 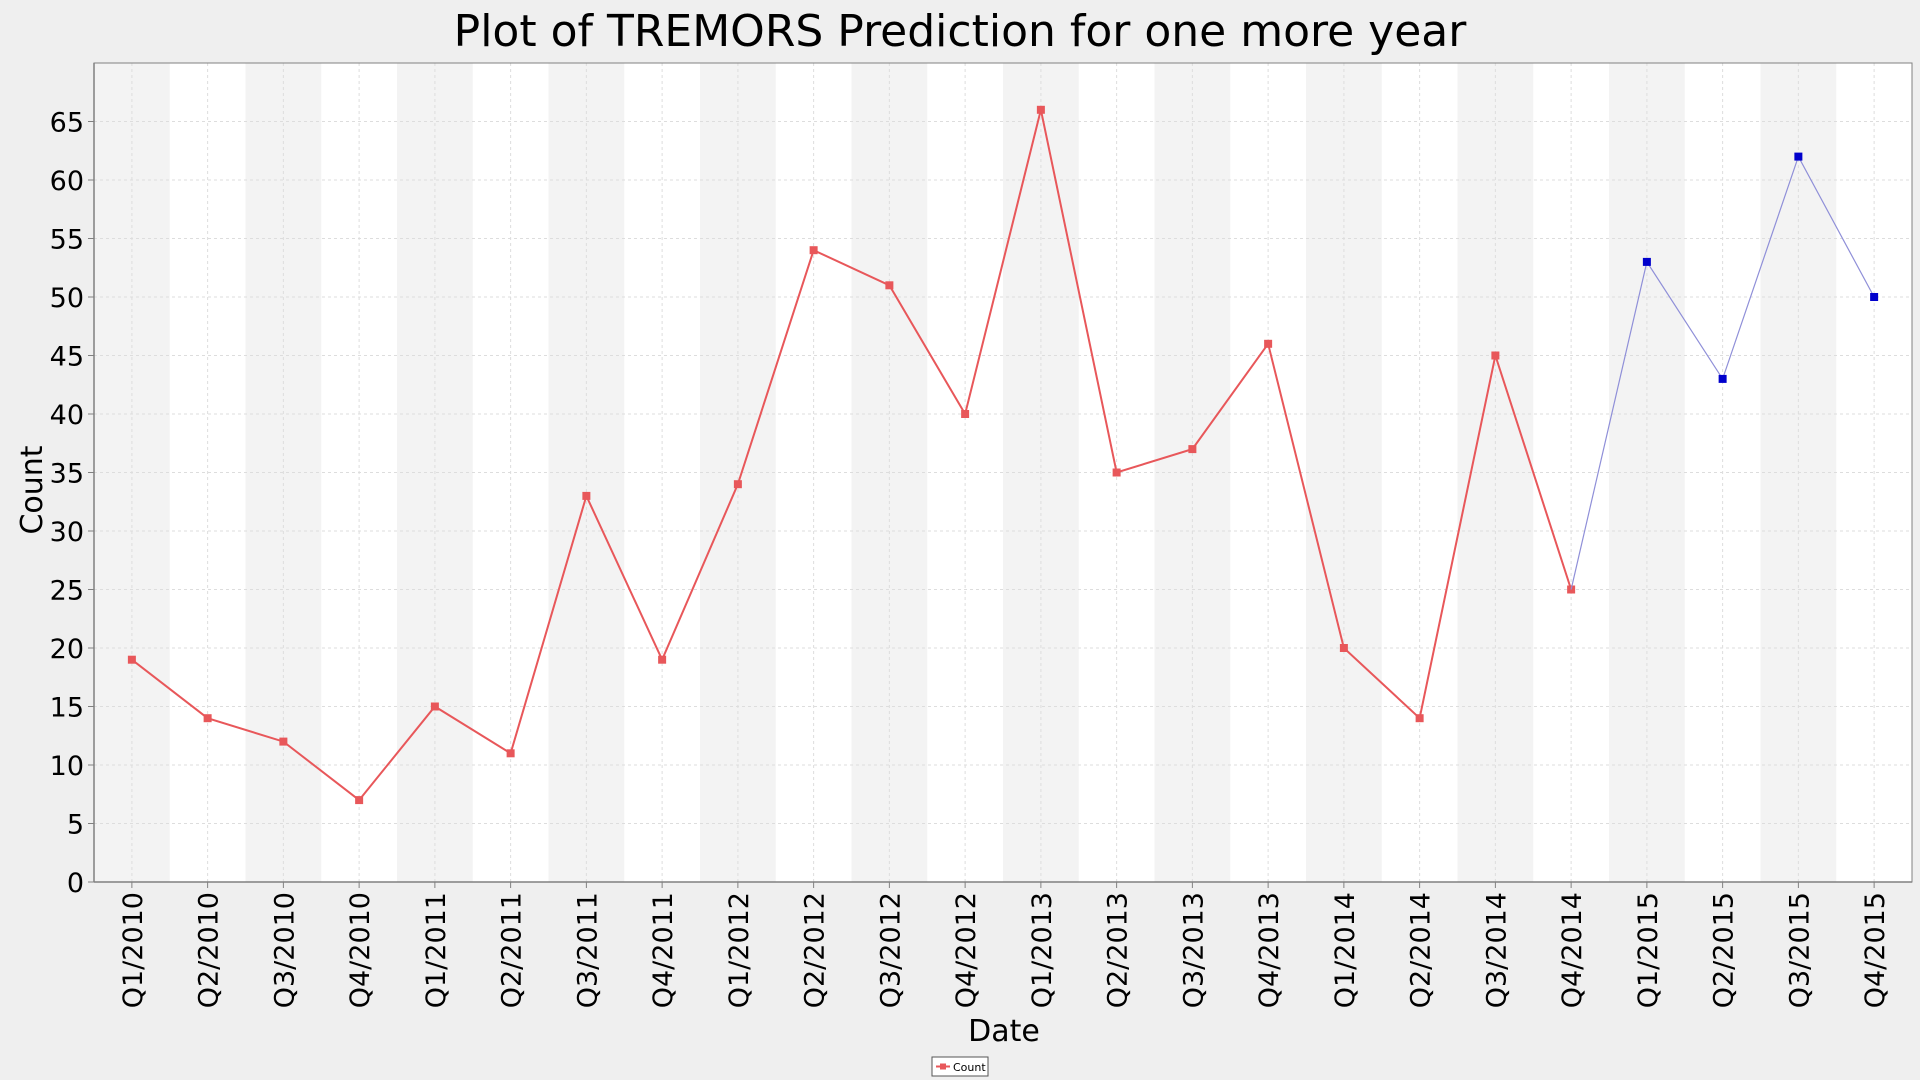 I want to click on y-axis-ticks: 0 5 10 15 20 25 30 35 40 45 50 55 60 65, so click(x=72, y=503).